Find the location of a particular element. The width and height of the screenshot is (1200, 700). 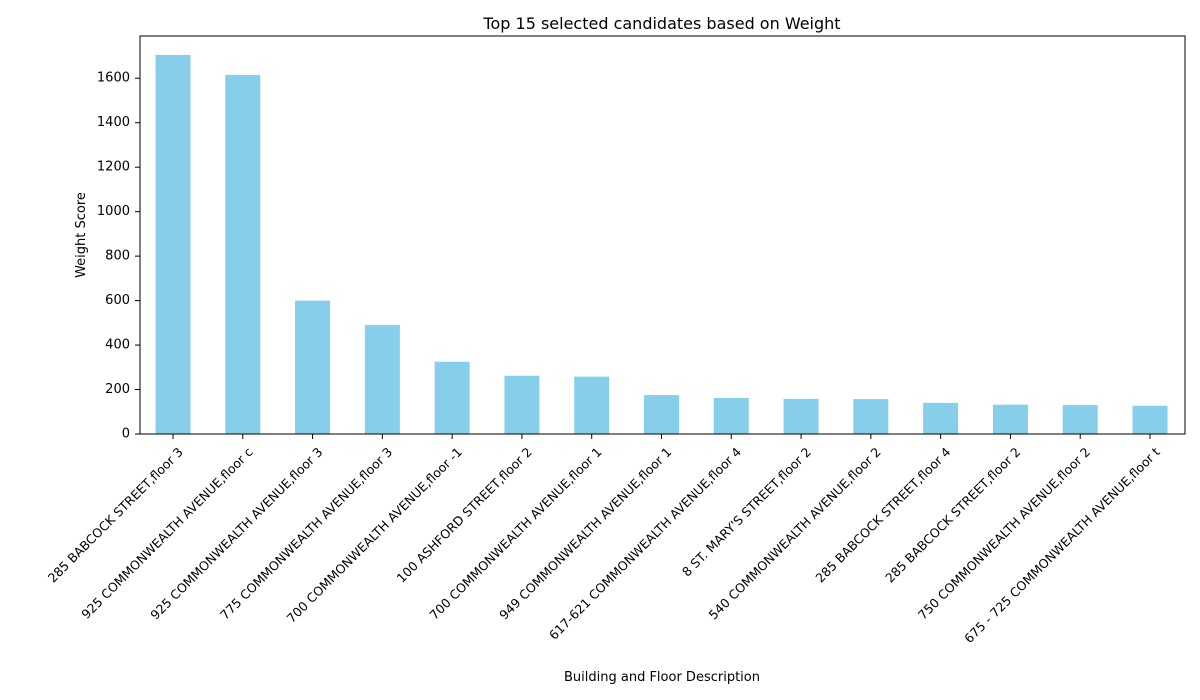

y-tick-label: 1000 is located at coordinates (113, 211).